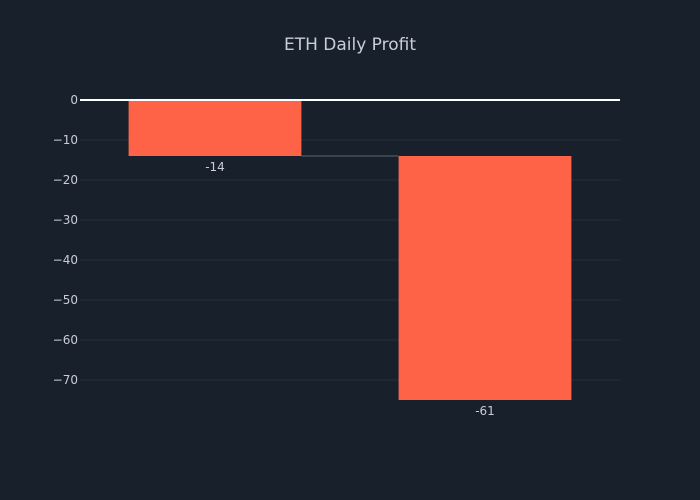  What do you see at coordinates (65, 220) in the screenshot?
I see `y-tick-label: −30` at bounding box center [65, 220].